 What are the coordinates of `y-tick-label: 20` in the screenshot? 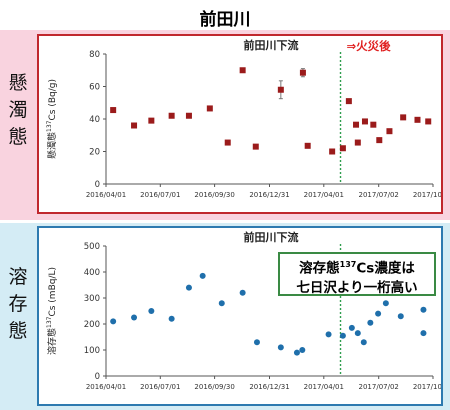 It's located at (94, 153).